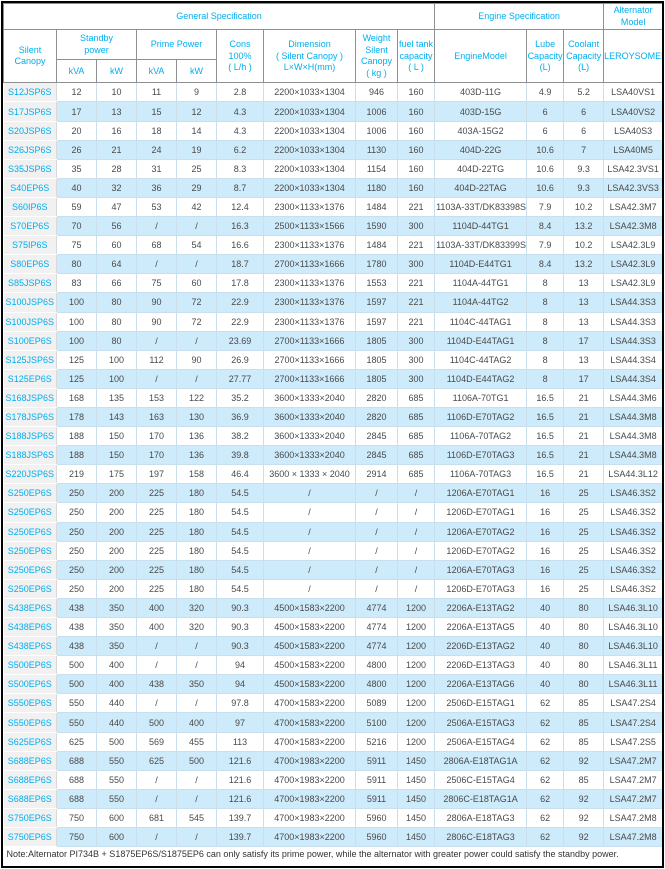 This screenshot has height=869, width=665. I want to click on model-link: S80EP6S, so click(30, 264).